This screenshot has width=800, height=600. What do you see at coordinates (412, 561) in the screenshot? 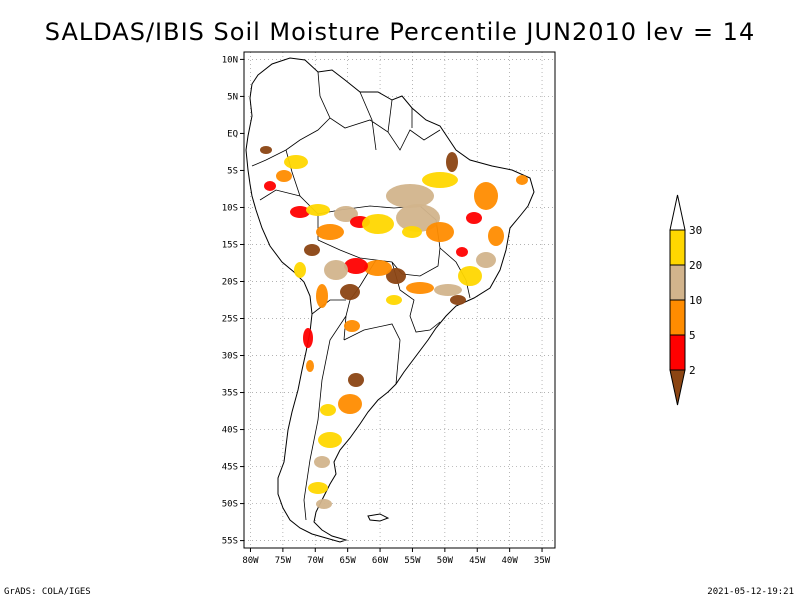
I see `lon-tick-label: 55W` at bounding box center [412, 561].